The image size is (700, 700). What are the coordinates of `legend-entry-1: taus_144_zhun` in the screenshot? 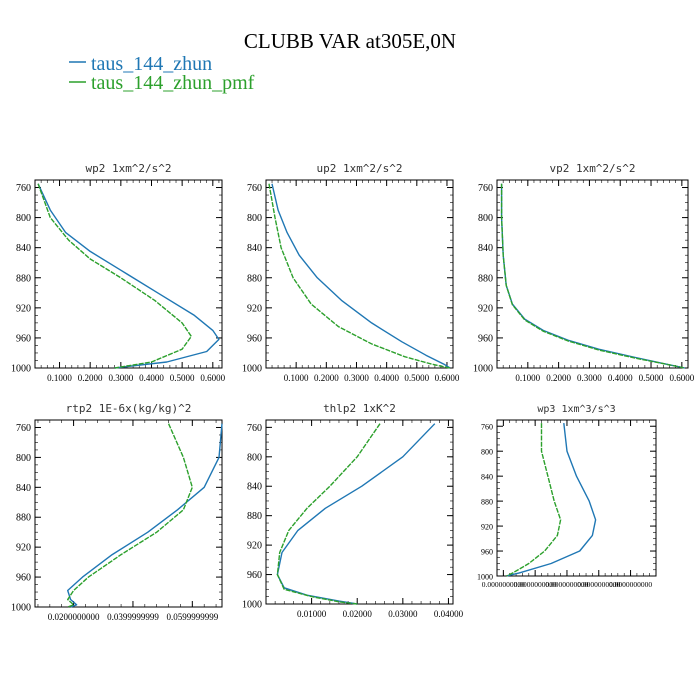 It's located at (140, 64).